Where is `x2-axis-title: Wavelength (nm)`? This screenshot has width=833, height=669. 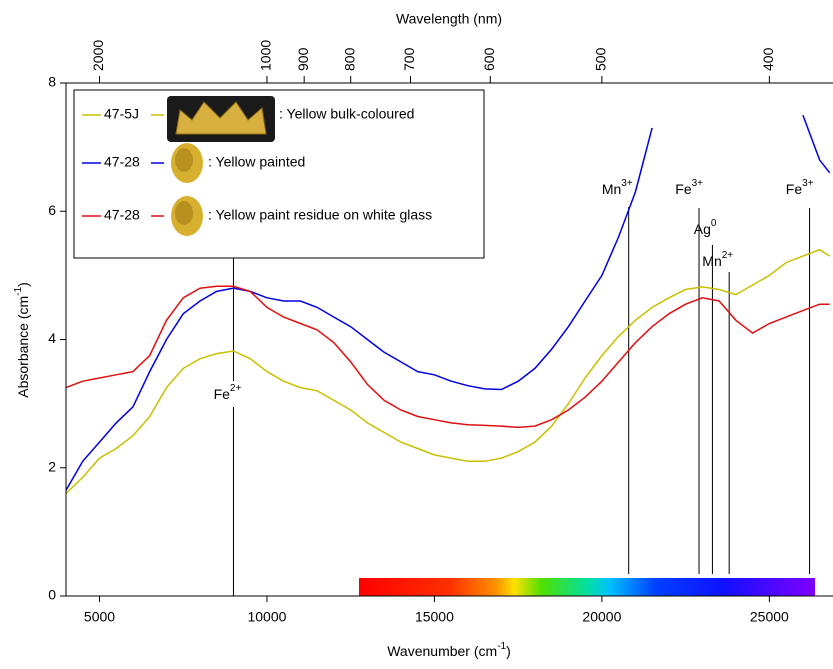 x2-axis-title: Wavelength (nm) is located at coordinates (449, 19).